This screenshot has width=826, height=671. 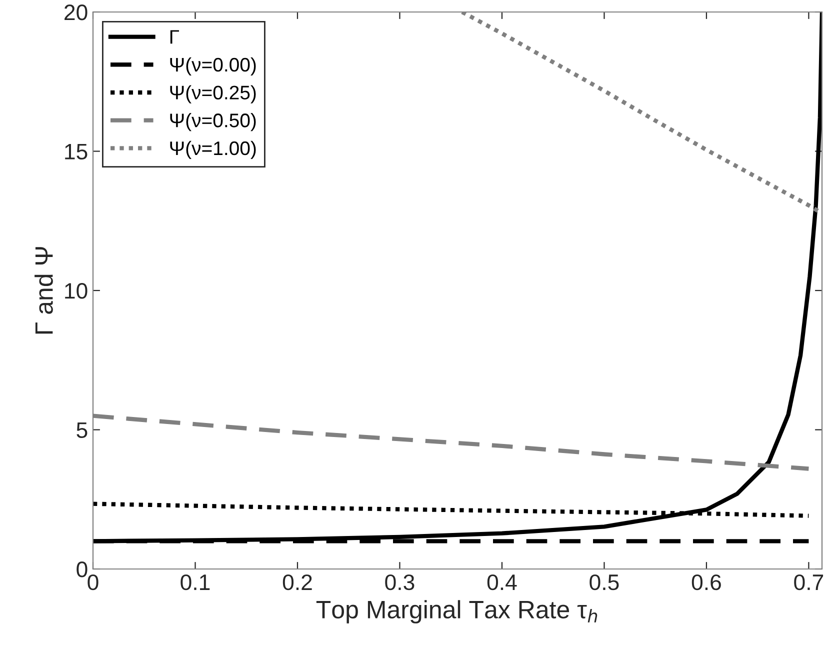 I want to click on legend-label: Ψ(ν=0.00), so click(x=213, y=66).